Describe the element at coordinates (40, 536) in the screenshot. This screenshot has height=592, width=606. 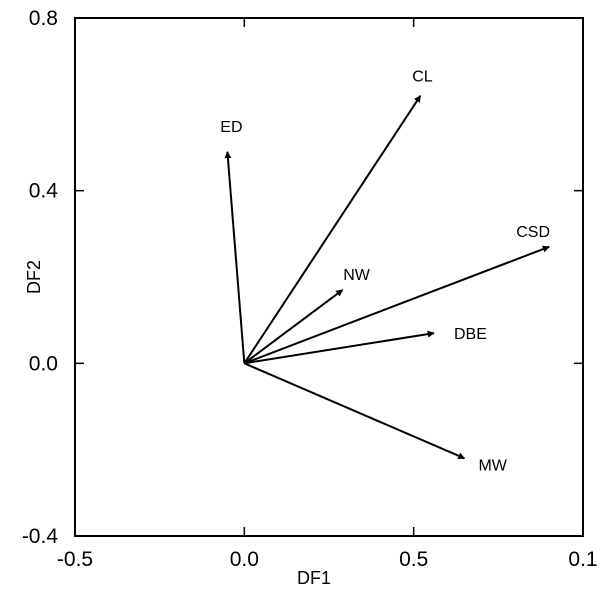
I see `y-tick-label: -0.4` at that location.